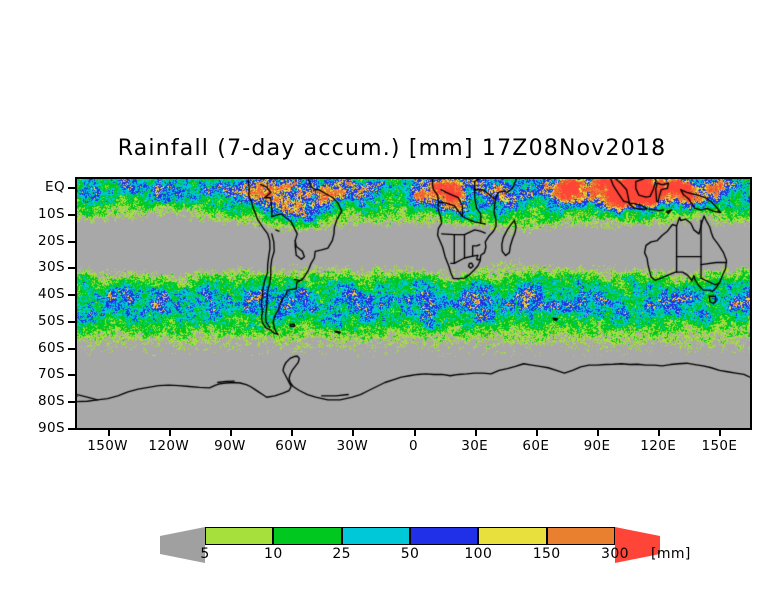  Describe the element at coordinates (719, 446) in the screenshot. I see `x-axis-label: 150E` at that location.